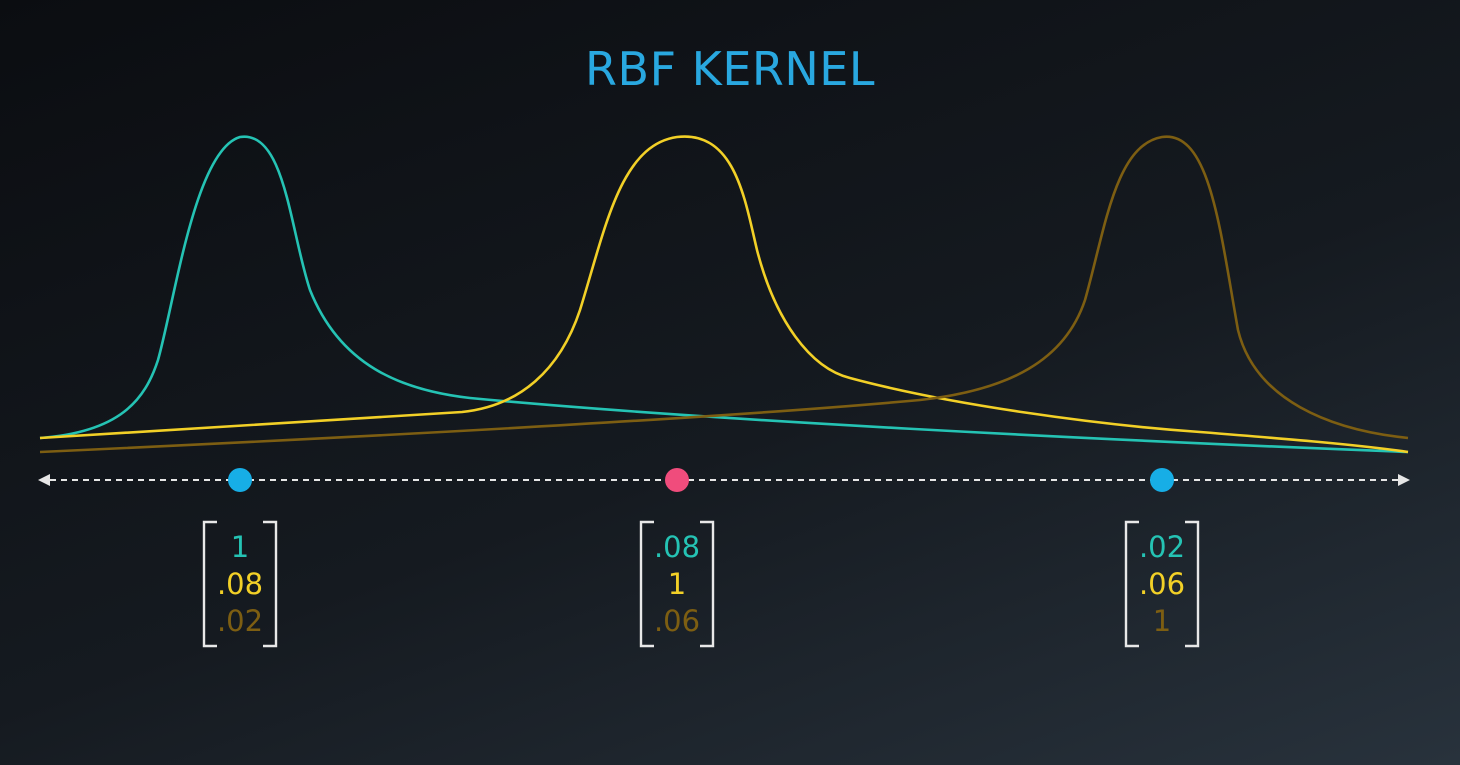  What do you see at coordinates (44, 480) in the screenshot?
I see `axis-arrow-left-icon` at bounding box center [44, 480].